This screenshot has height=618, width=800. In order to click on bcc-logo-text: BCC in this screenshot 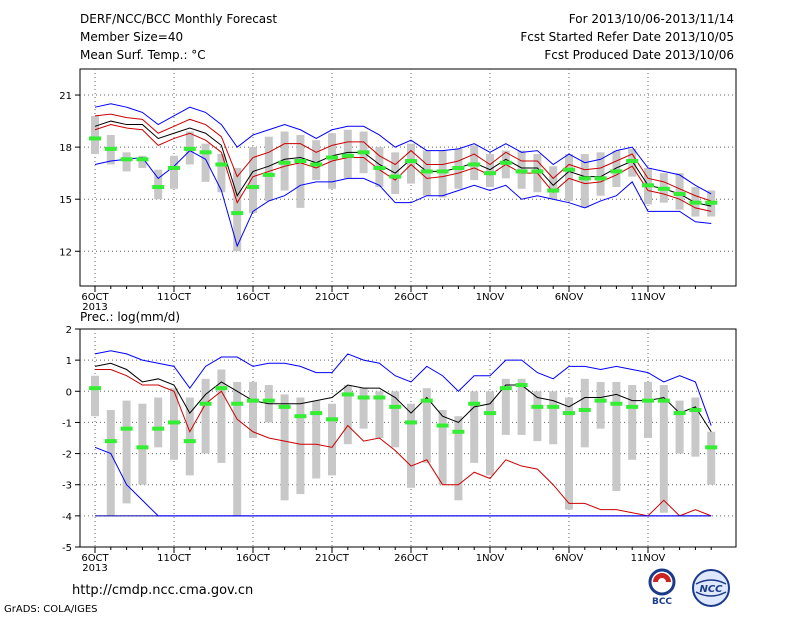, I will do `click(662, 601)`.